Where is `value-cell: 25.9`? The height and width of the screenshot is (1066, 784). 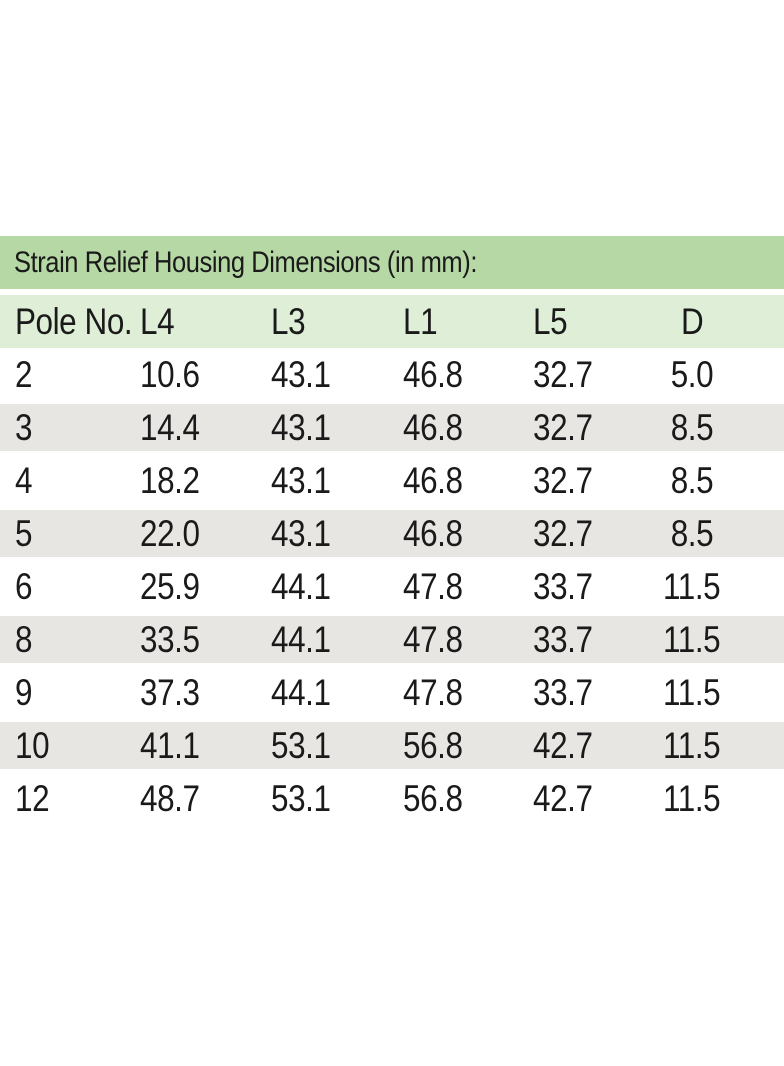 value-cell: 25.9 is located at coordinates (193, 587).